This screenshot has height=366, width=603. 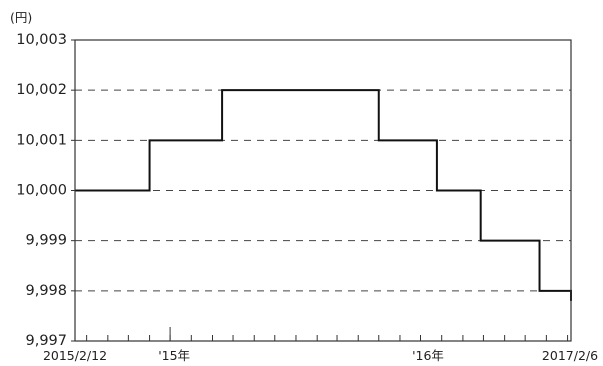 I want to click on y-tick-label: 10,001, so click(x=41, y=140).